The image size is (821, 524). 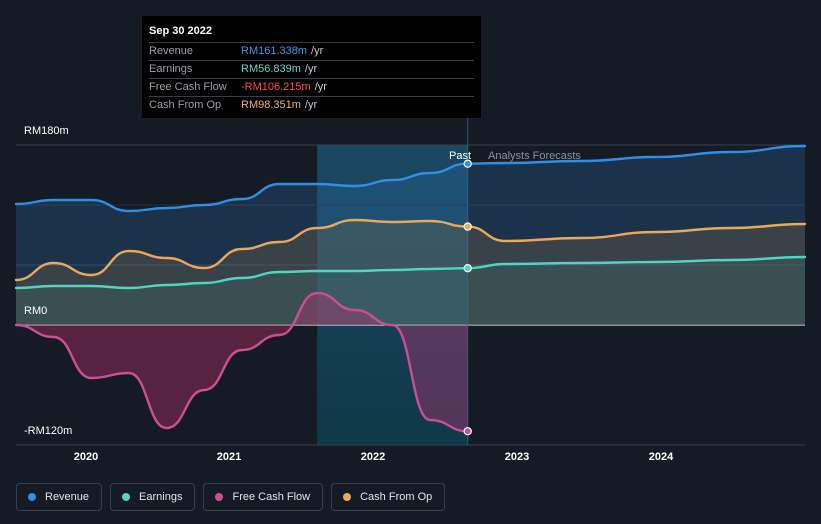 I want to click on legend-label: Free Cash Flow, so click(x=271, y=497).